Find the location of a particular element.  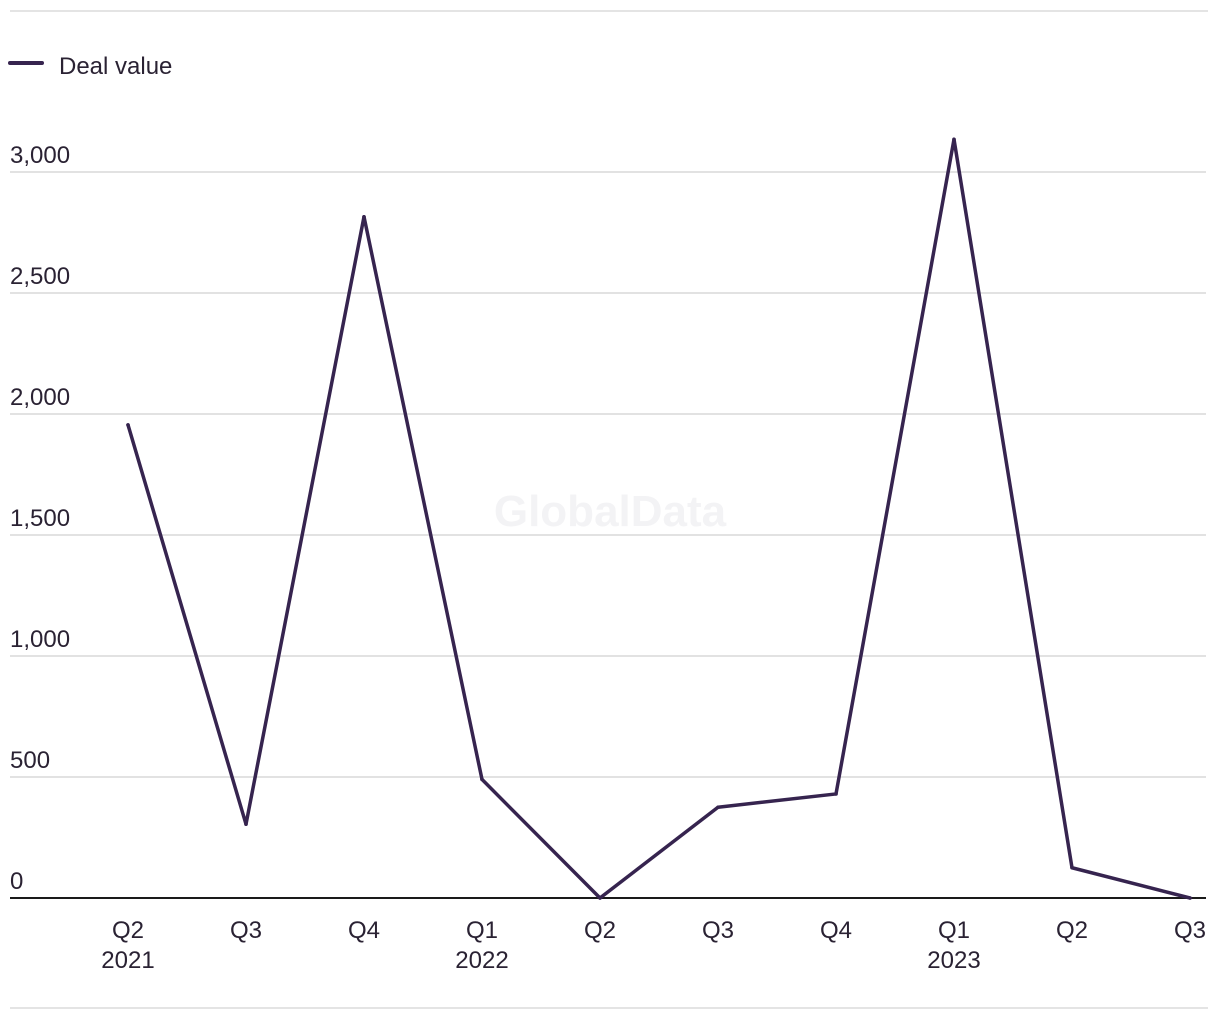

y-axis-tick-labels: 0 500 1,000 1,500 2,000 2,500 3,000 is located at coordinates (40, 518).